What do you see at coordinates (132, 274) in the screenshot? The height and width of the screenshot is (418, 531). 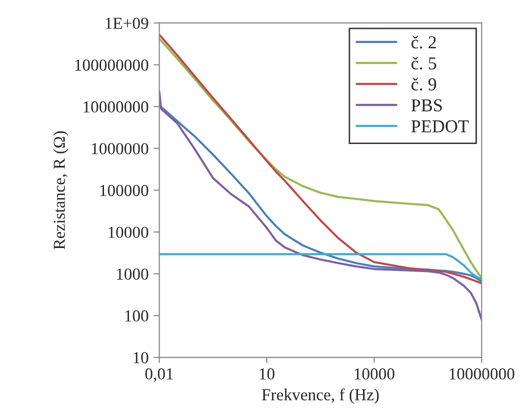 I see `y-tick-label: 1000` at bounding box center [132, 274].